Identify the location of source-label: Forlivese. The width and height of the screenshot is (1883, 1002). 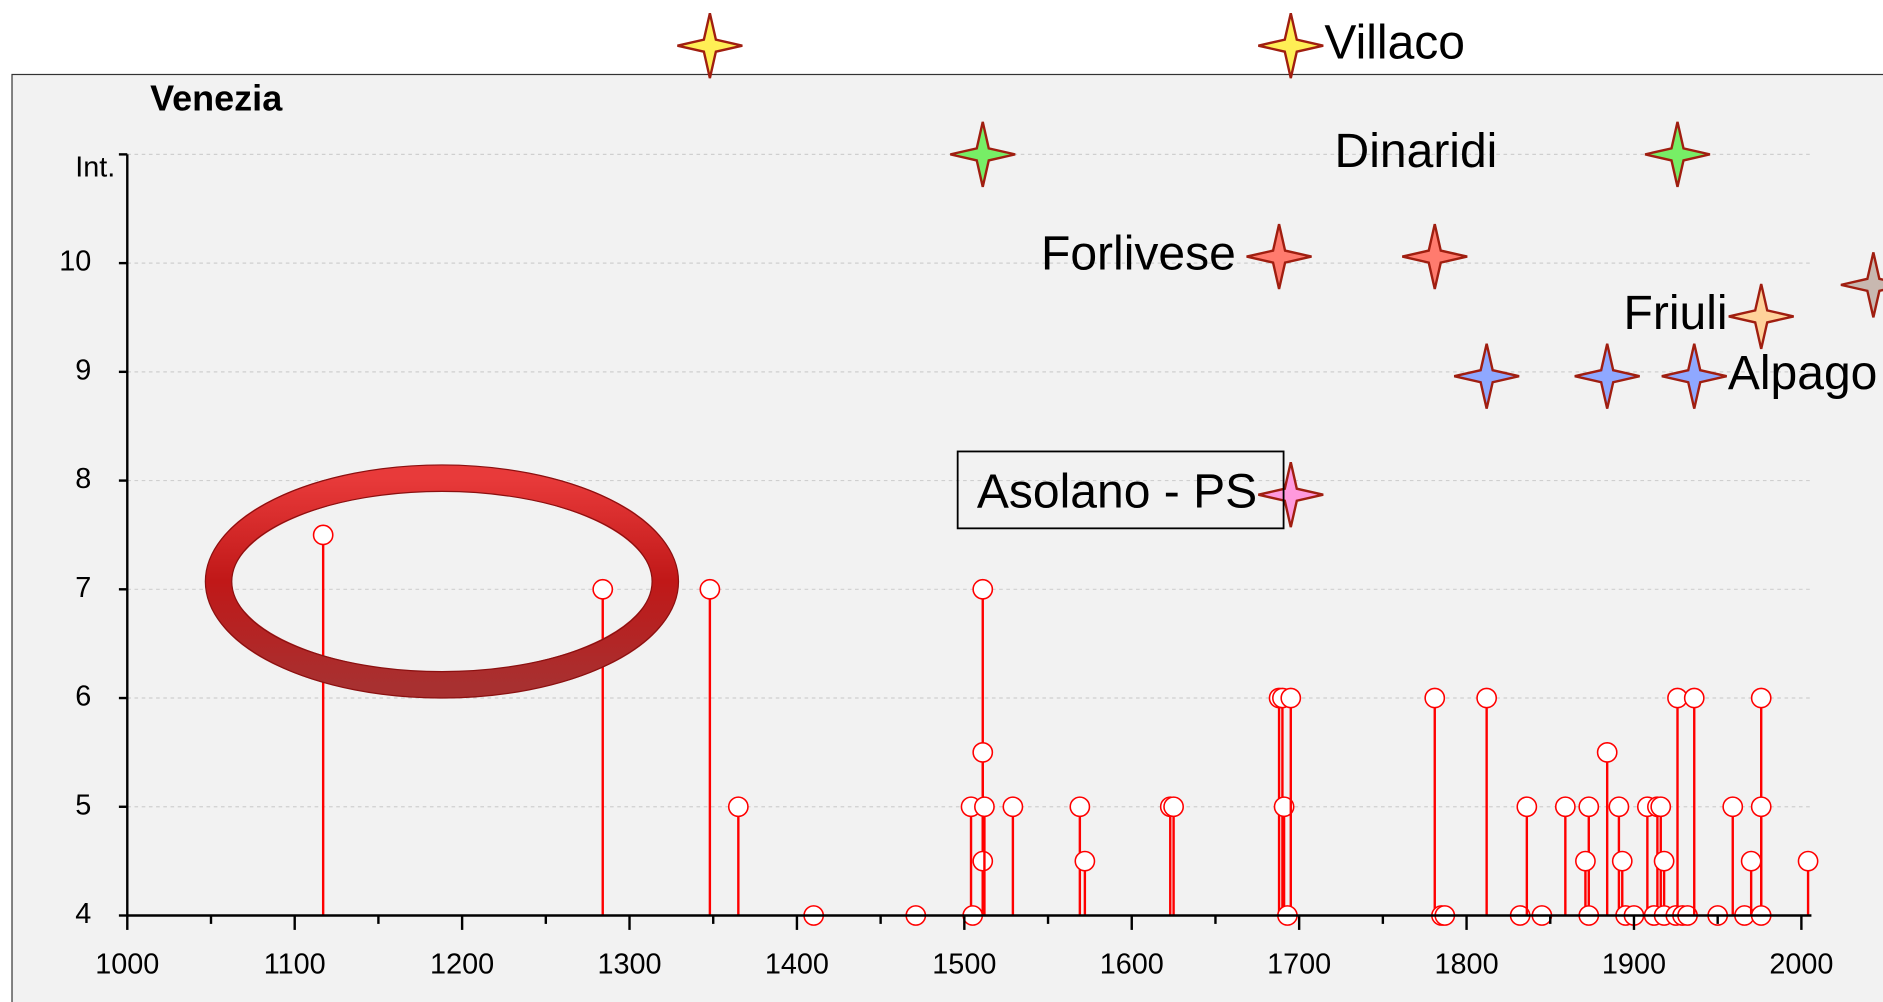
(1138, 253).